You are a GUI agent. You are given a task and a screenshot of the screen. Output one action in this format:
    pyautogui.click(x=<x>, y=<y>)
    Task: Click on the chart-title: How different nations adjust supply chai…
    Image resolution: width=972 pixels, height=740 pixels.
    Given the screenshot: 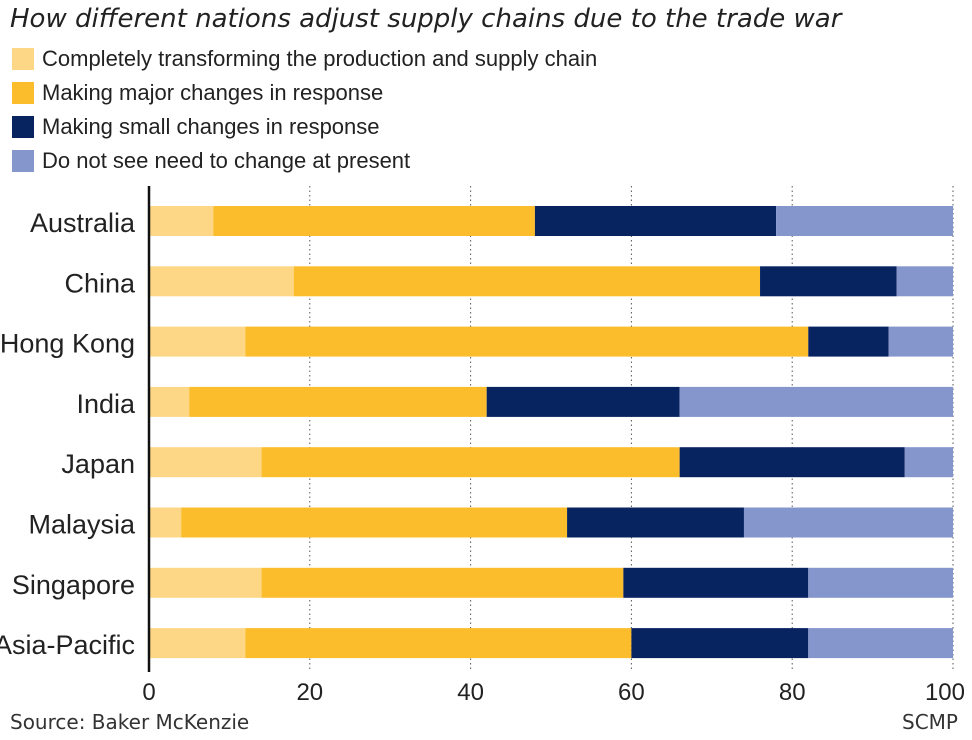 What is the action you would take?
    pyautogui.click(x=426, y=19)
    